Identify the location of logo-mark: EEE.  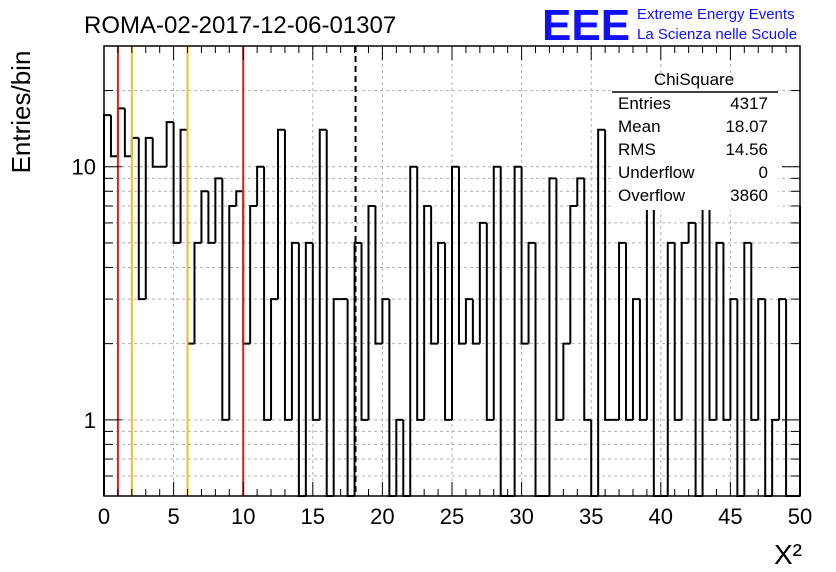
(586, 25).